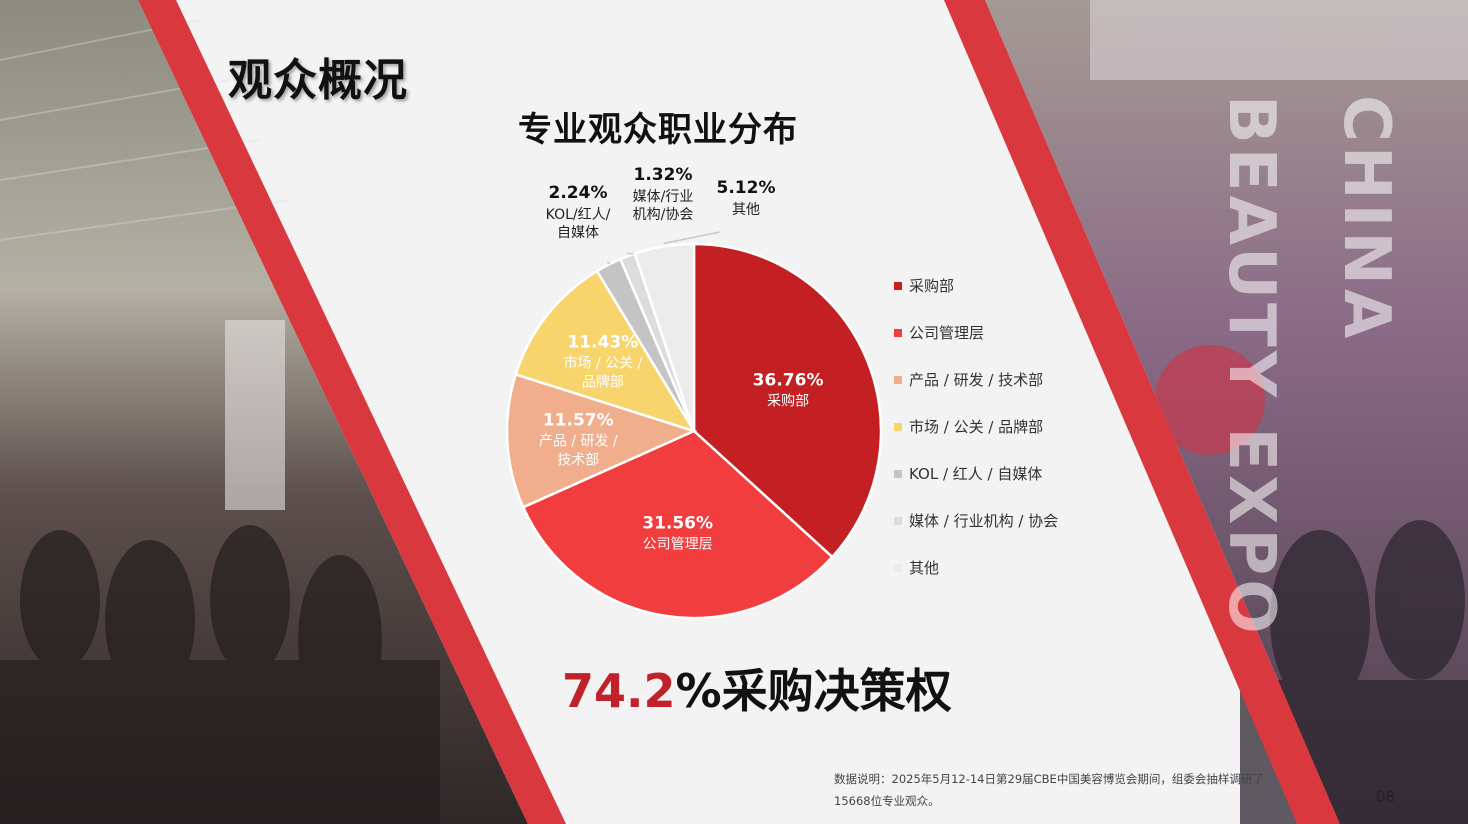 The width and height of the screenshot is (1468, 824). What do you see at coordinates (1308, 366) in the screenshot?
I see `vertical-brand-text: CHINA BEAUTY EXPO` at bounding box center [1308, 366].